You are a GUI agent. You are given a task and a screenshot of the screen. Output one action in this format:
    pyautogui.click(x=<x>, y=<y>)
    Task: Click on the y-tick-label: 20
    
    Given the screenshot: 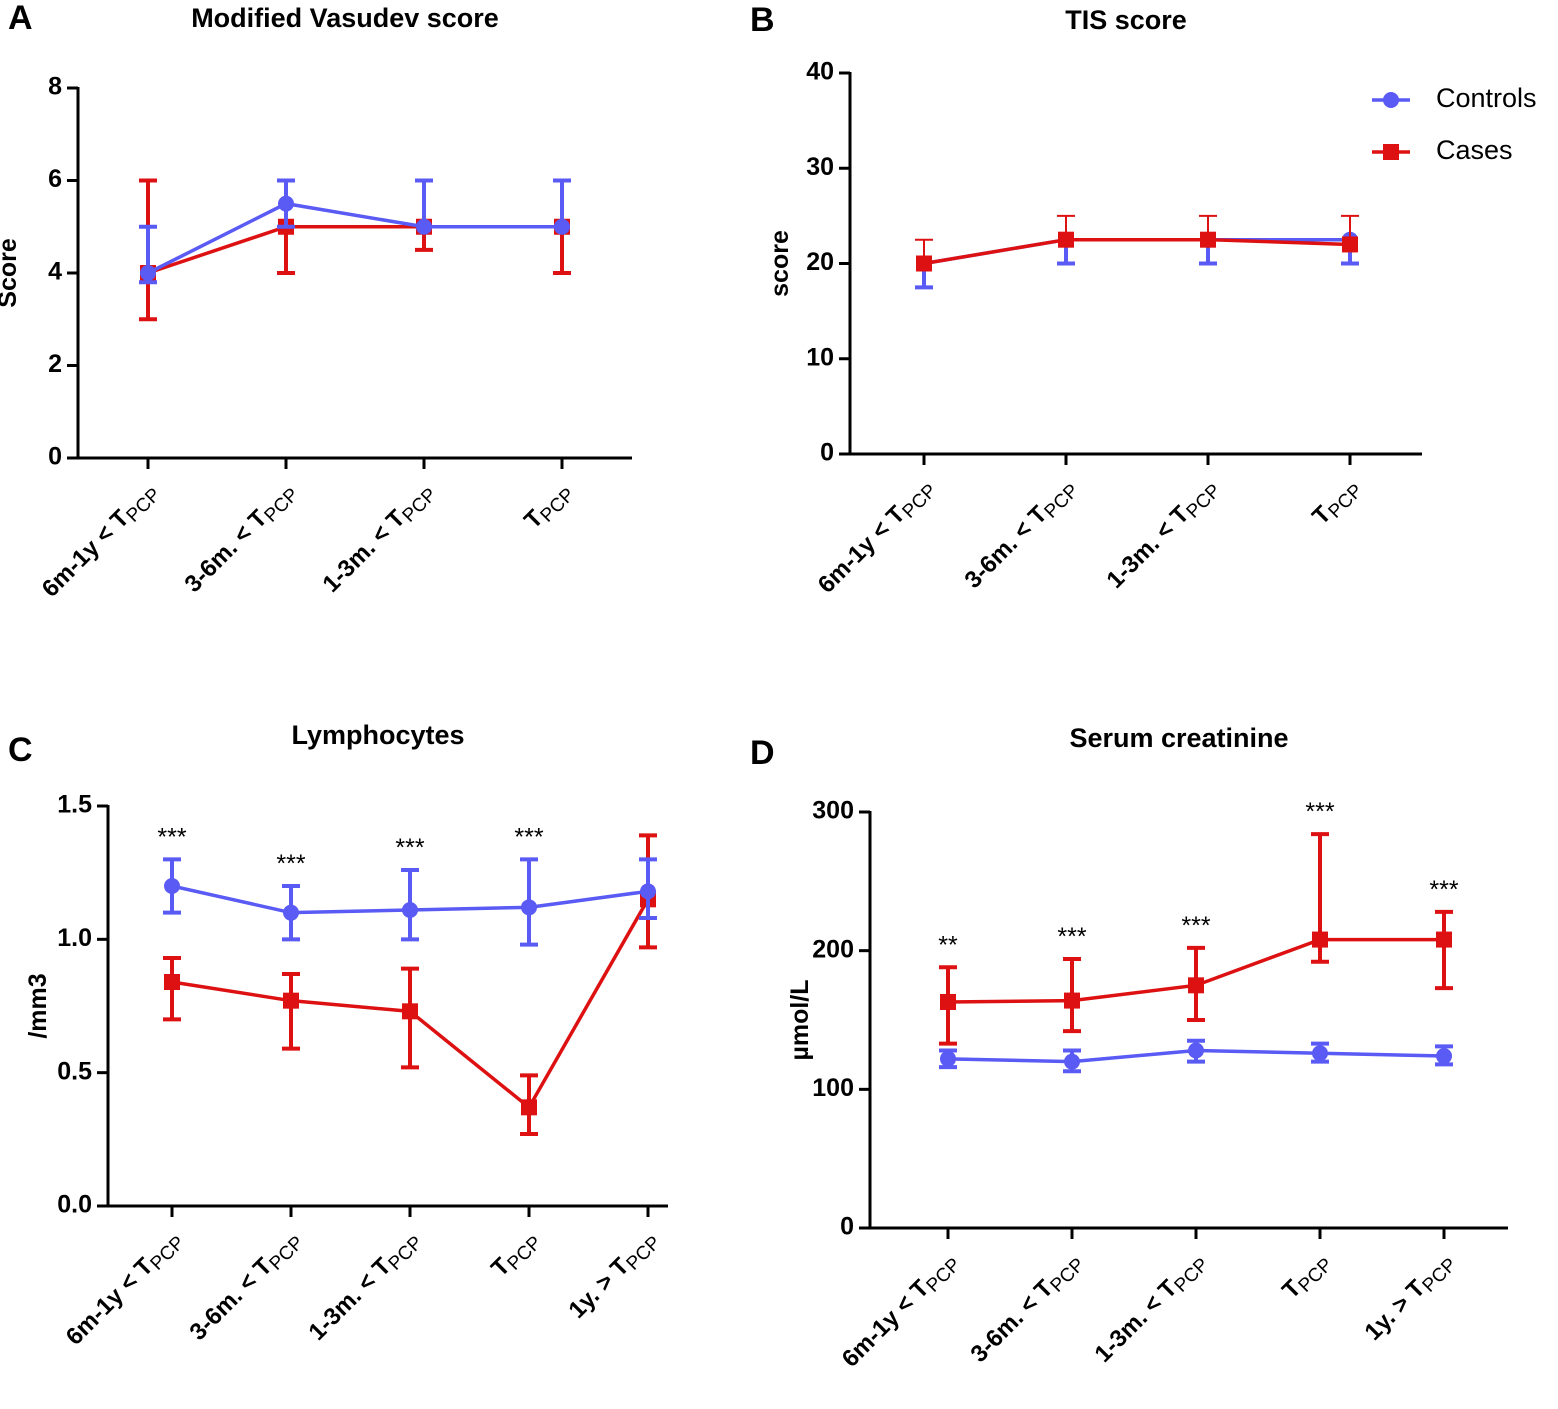 What is the action you would take?
    pyautogui.click(x=820, y=262)
    